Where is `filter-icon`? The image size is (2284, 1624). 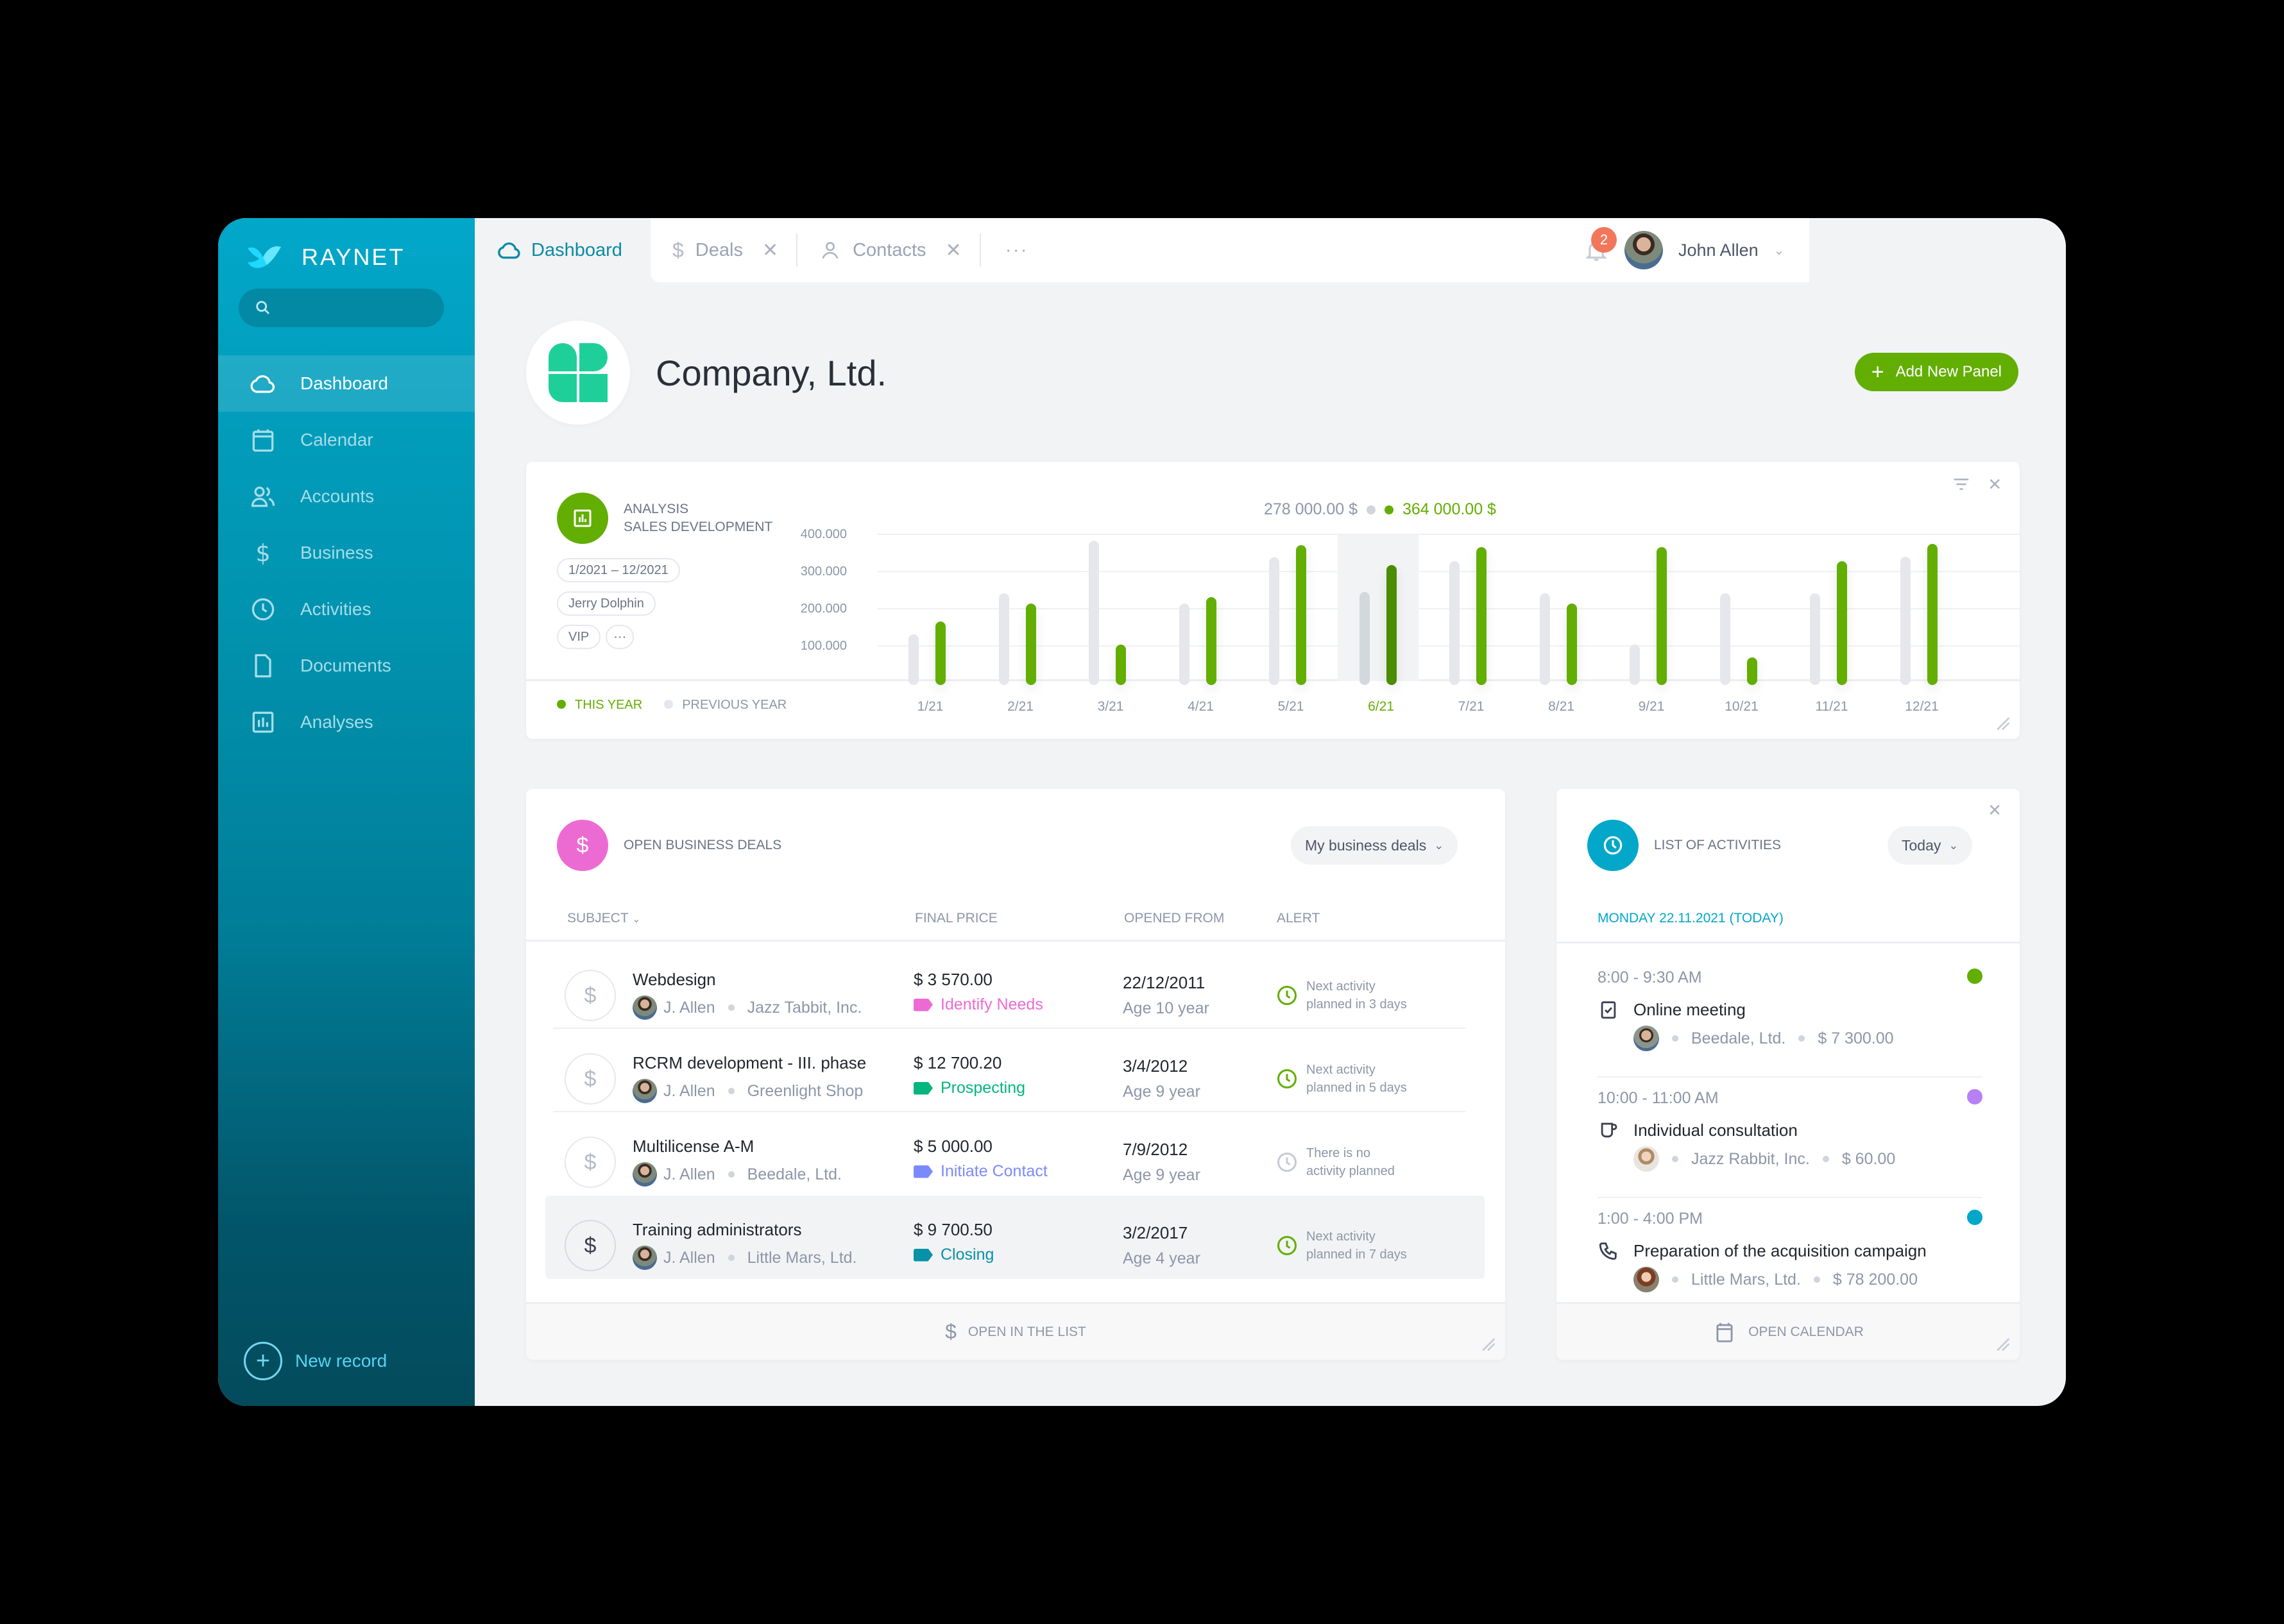
filter-icon is located at coordinates (1961, 484).